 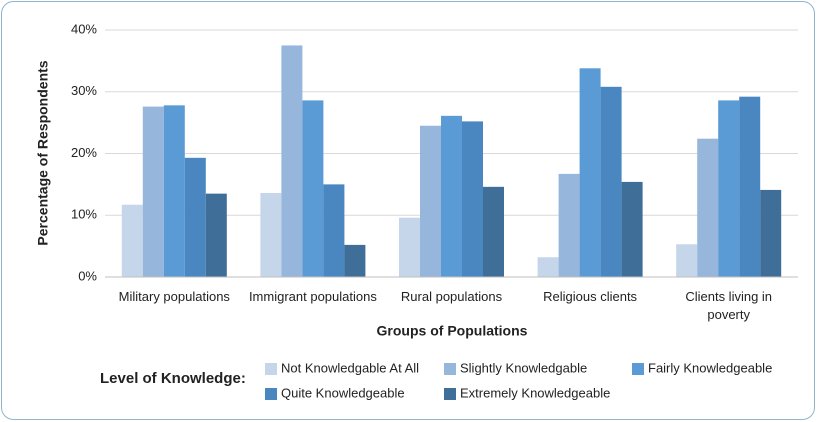 I want to click on x-tick-label: Rural populations, so click(x=451, y=296).